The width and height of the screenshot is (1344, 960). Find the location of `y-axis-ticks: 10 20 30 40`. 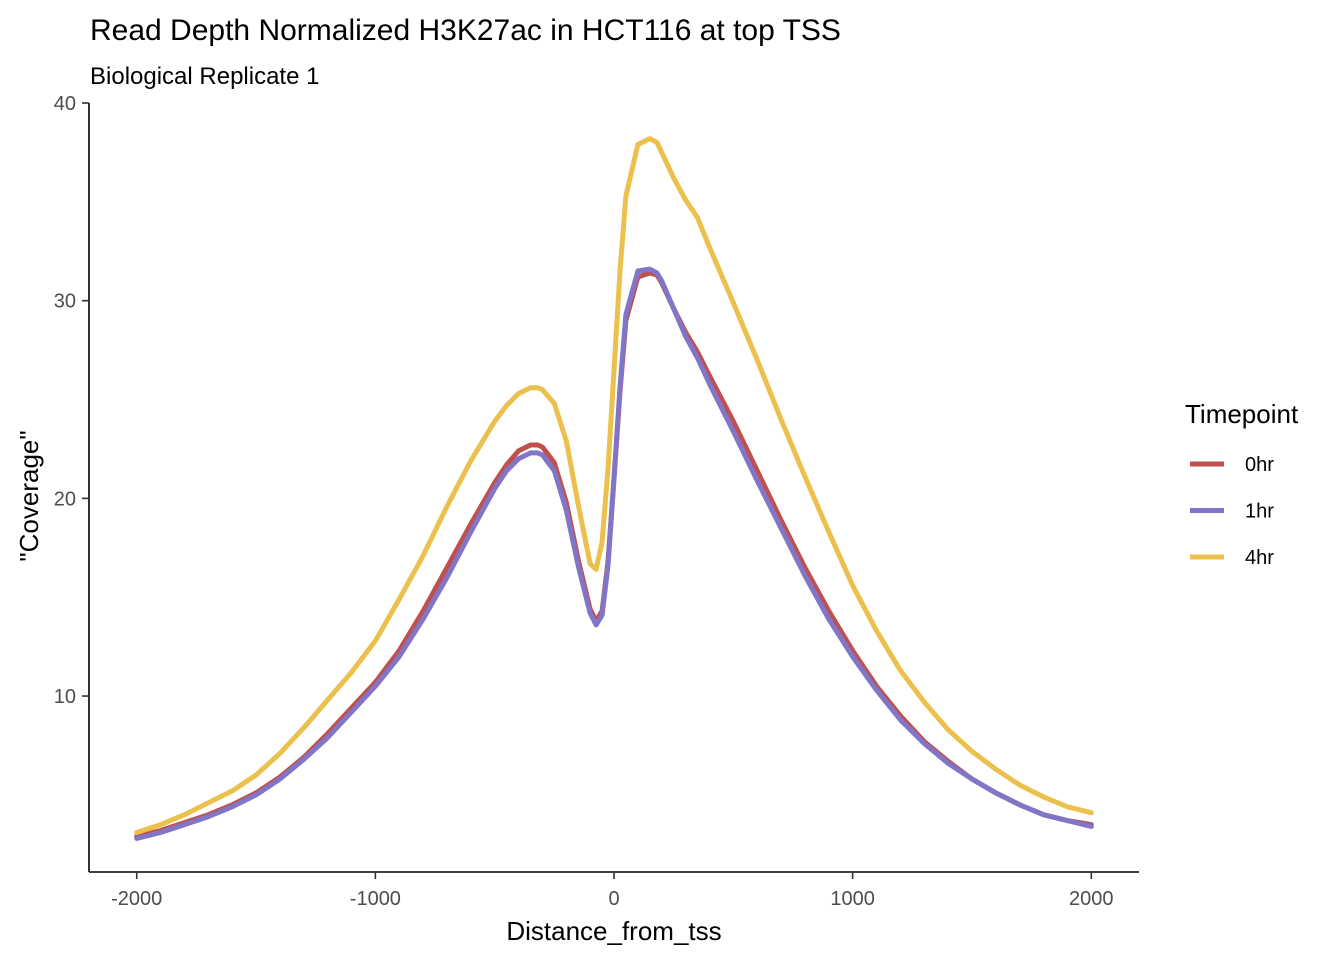

y-axis-ticks: 10 20 30 40 is located at coordinates (71, 400).